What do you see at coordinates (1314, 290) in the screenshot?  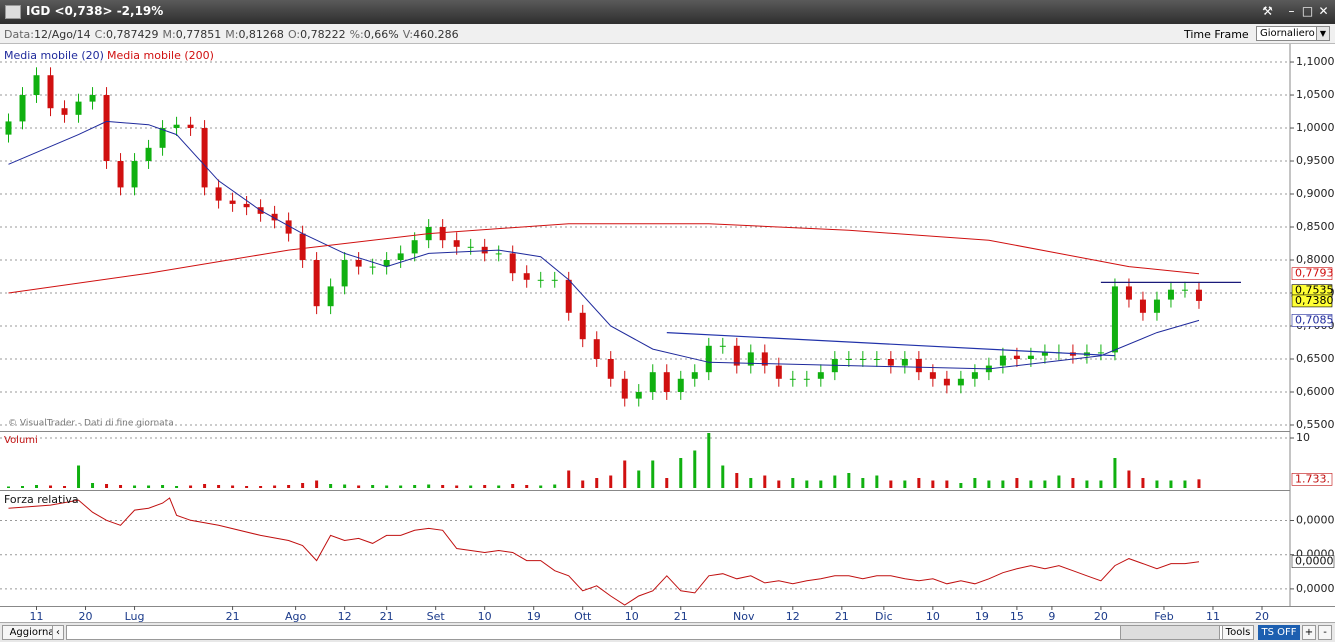 I see `price-label: 0,7535` at bounding box center [1314, 290].